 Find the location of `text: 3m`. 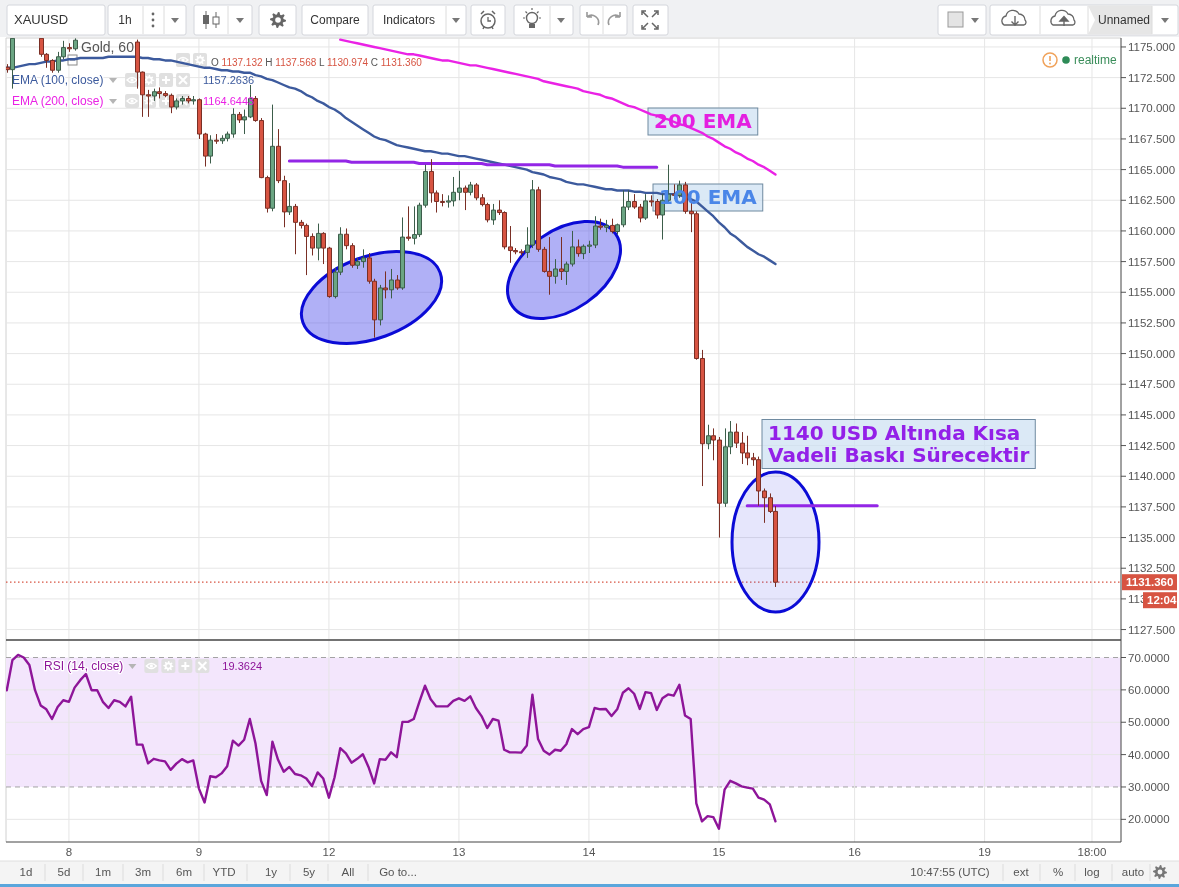

text: 3m is located at coordinates (143, 872).